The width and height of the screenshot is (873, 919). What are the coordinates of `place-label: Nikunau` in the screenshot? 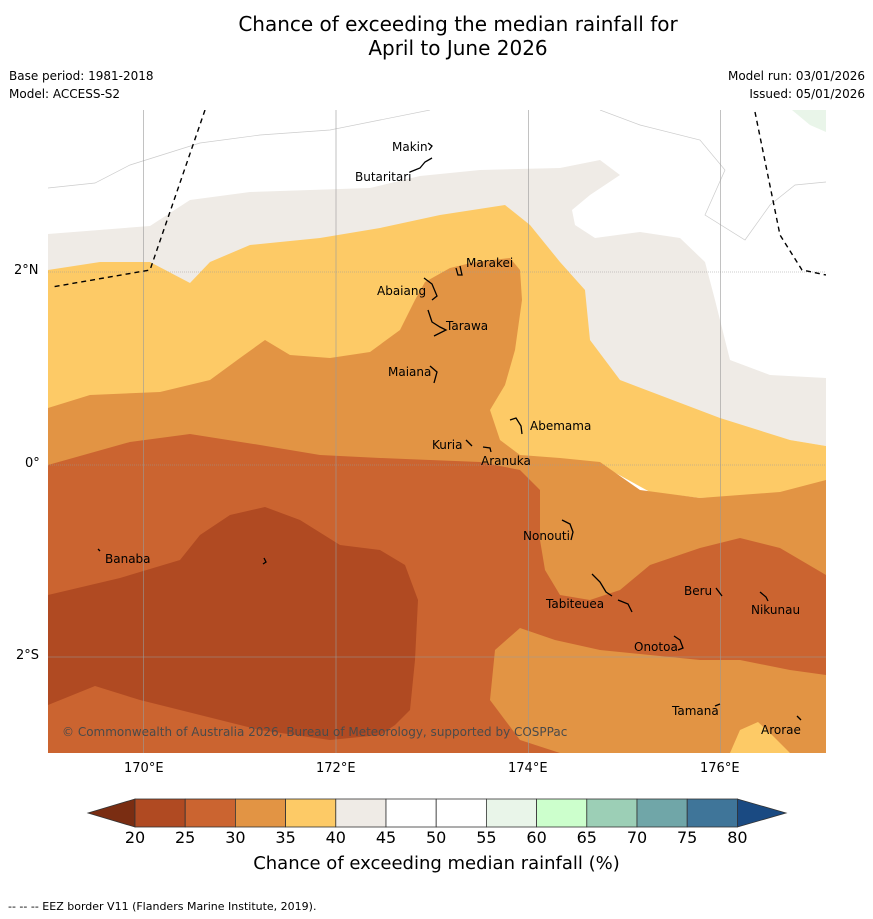 It's located at (775, 610).